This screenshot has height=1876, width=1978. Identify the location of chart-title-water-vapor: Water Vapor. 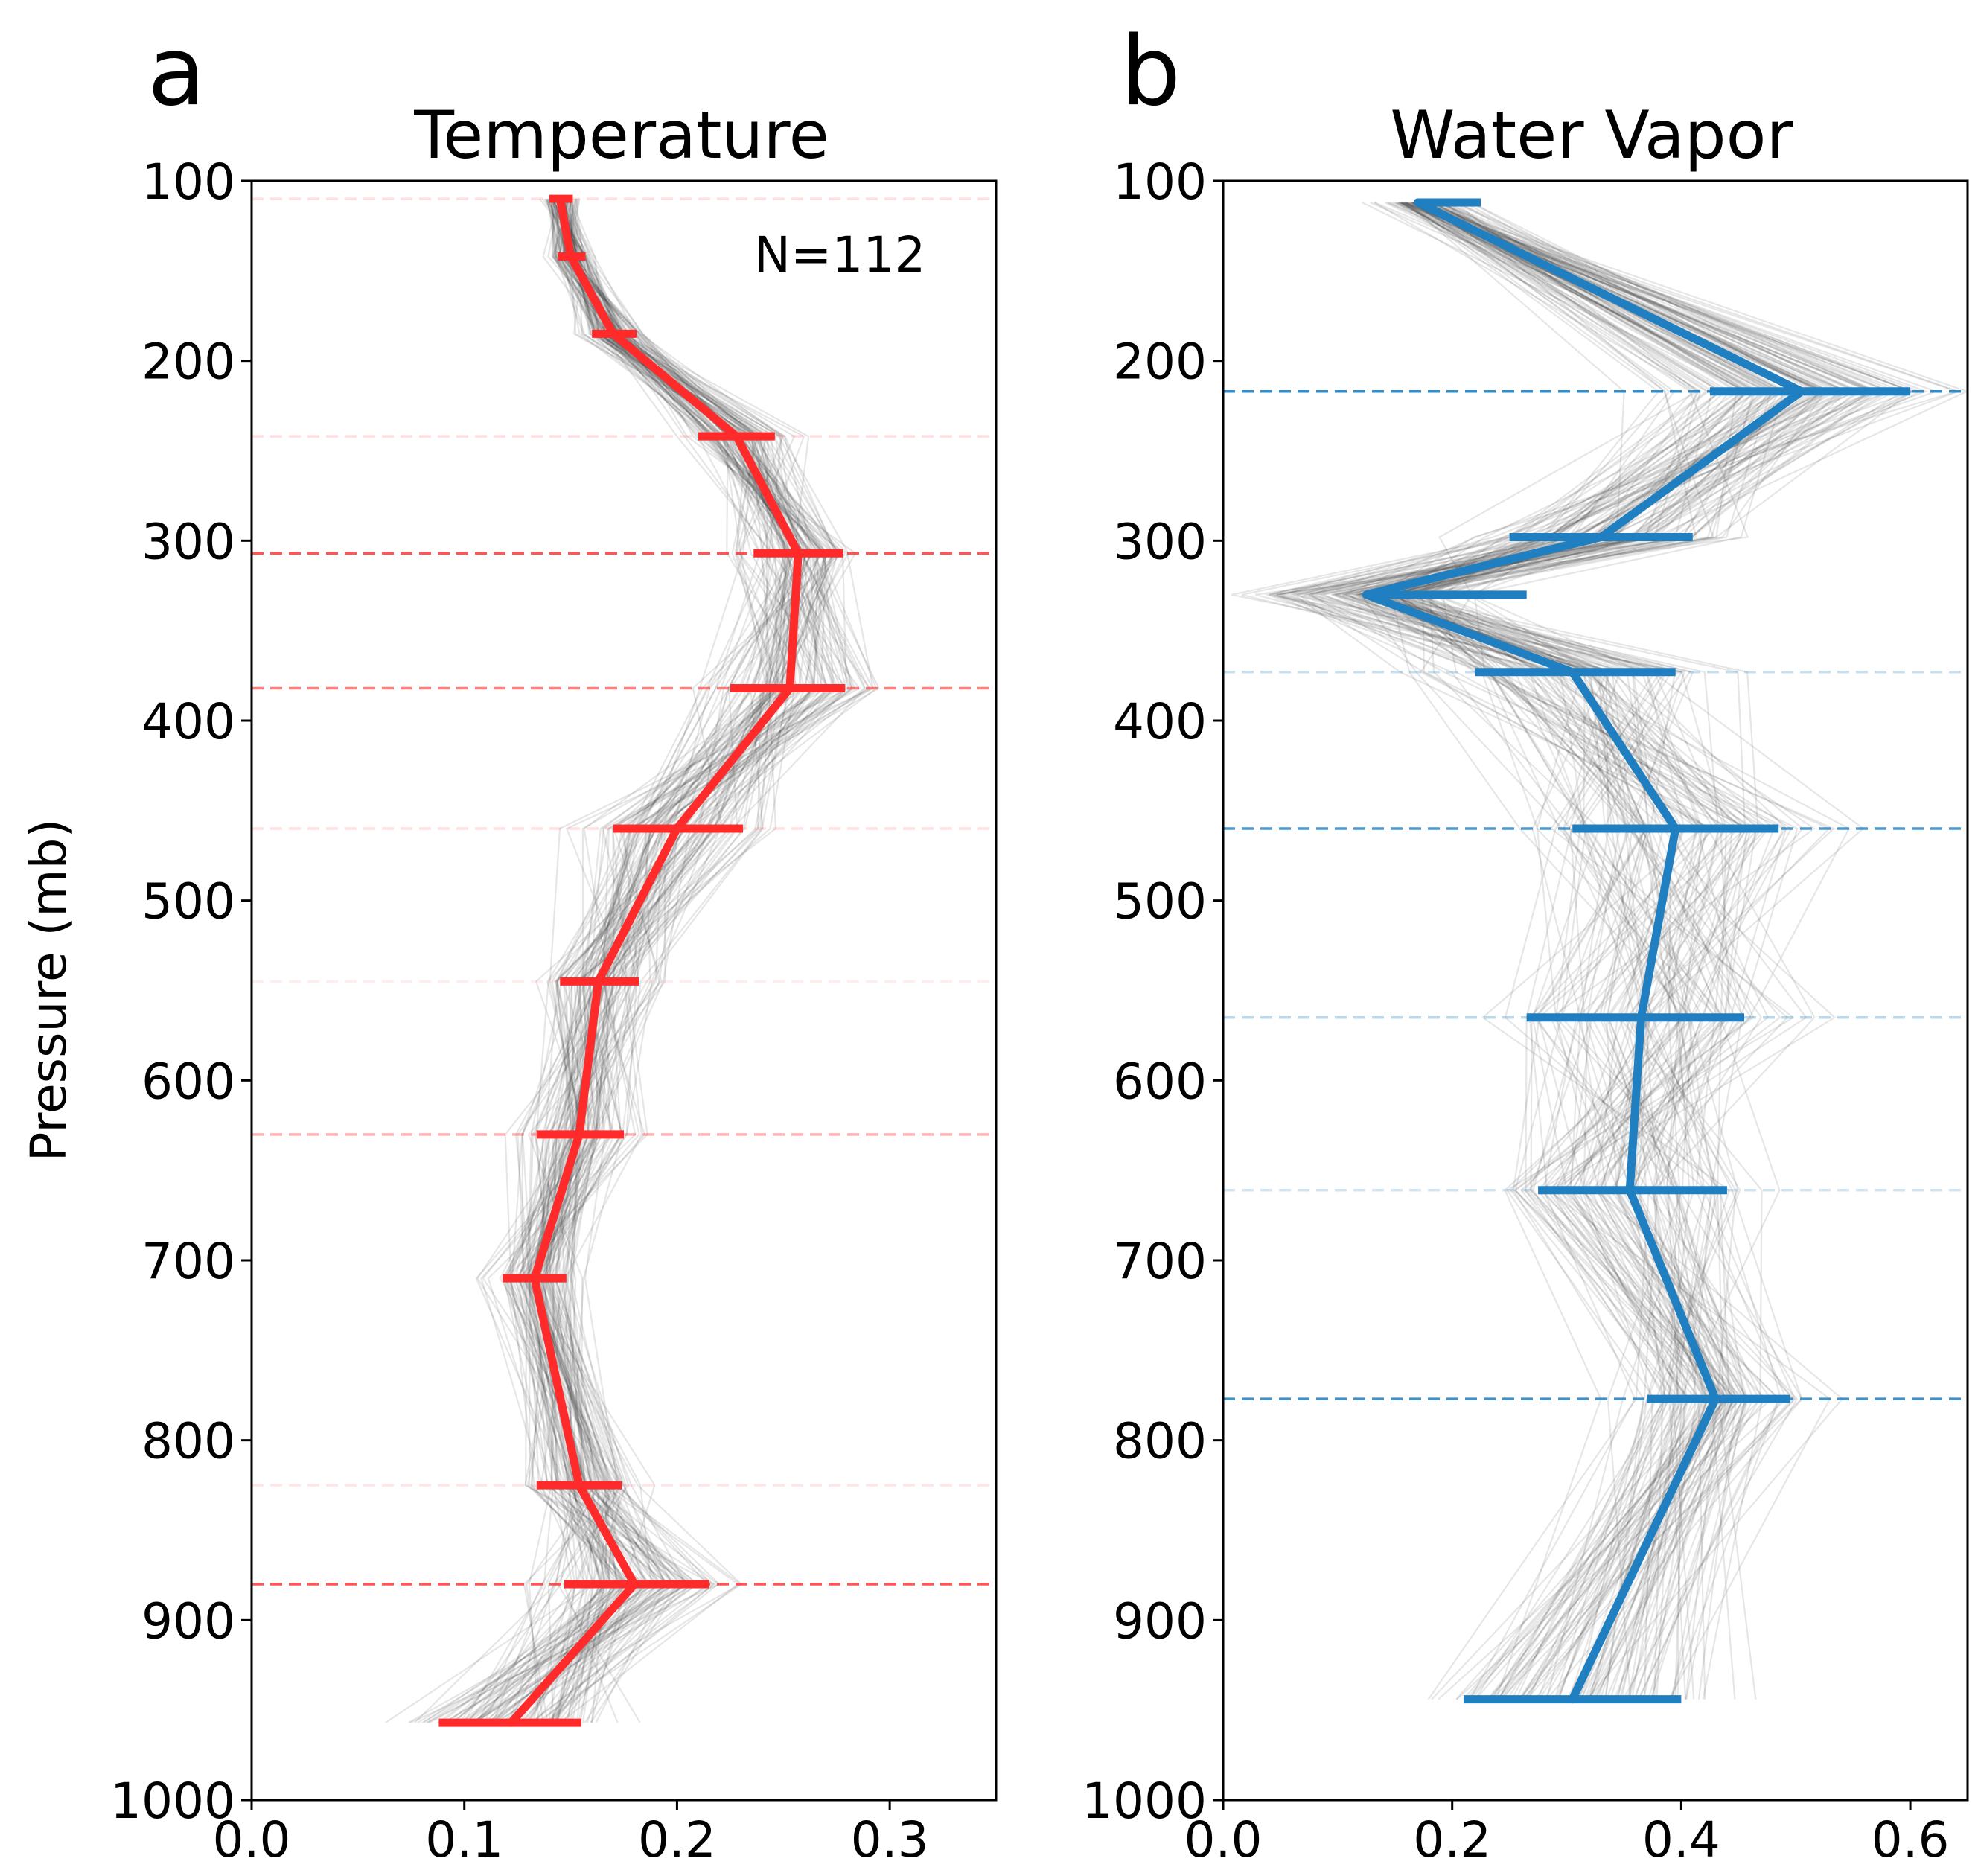
(1591, 135).